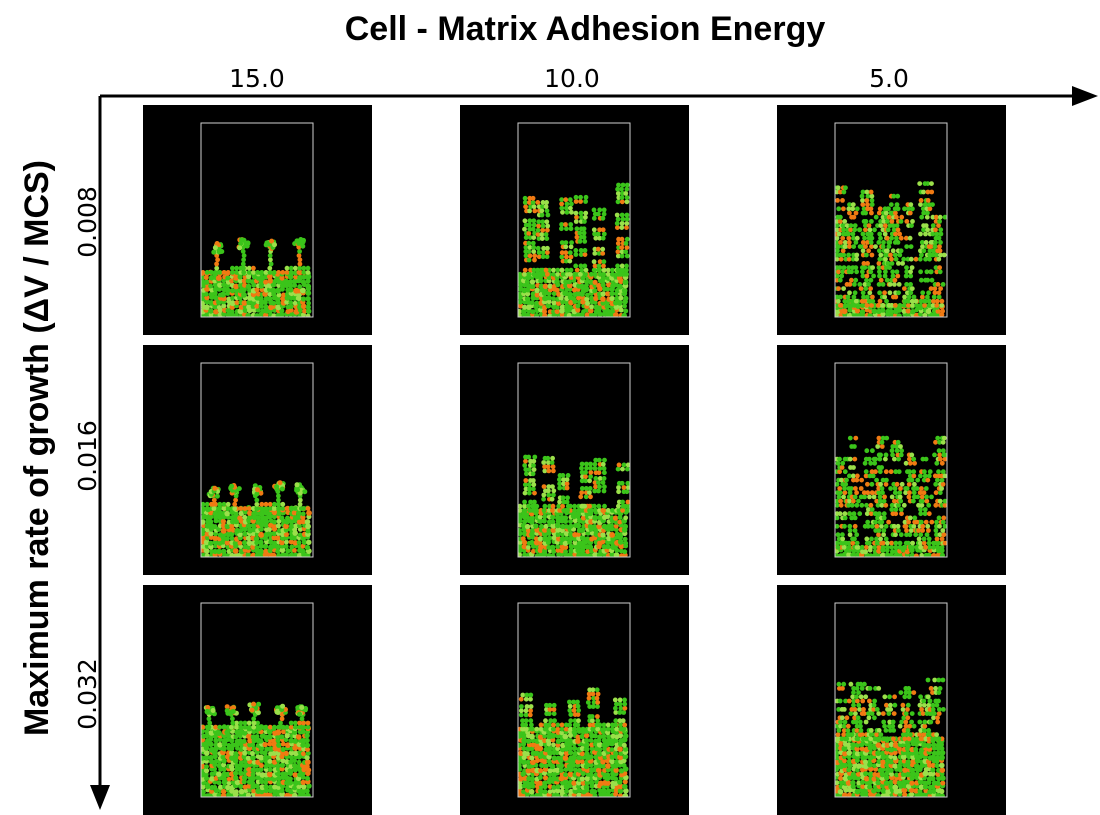 The image size is (1100, 815). I want to click on row-value-label: 0.016, so click(87, 456).